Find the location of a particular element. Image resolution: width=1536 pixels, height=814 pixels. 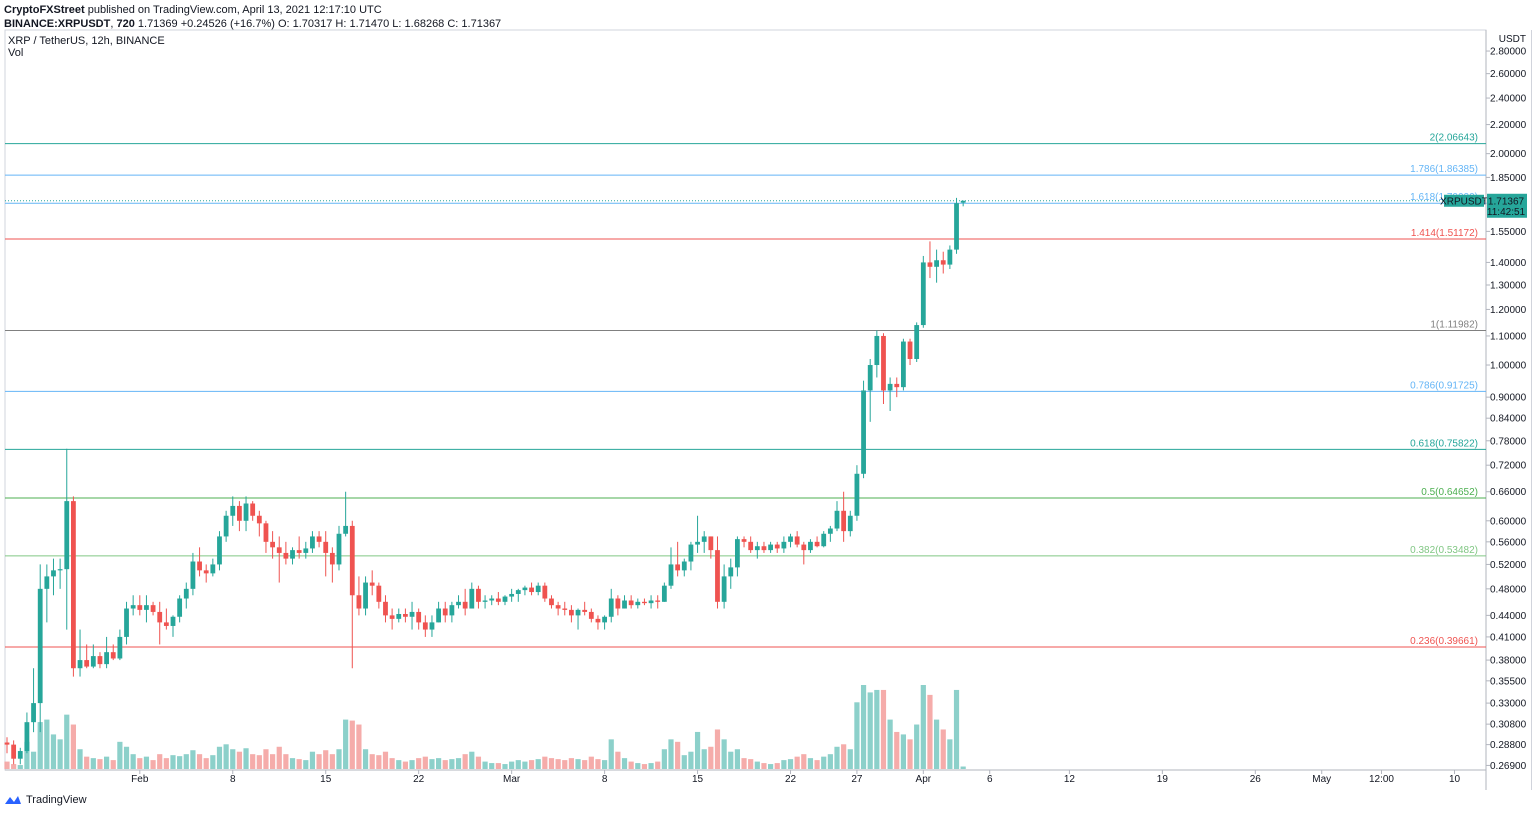

fib-level-label: 1(1.11982) is located at coordinates (1454, 325).